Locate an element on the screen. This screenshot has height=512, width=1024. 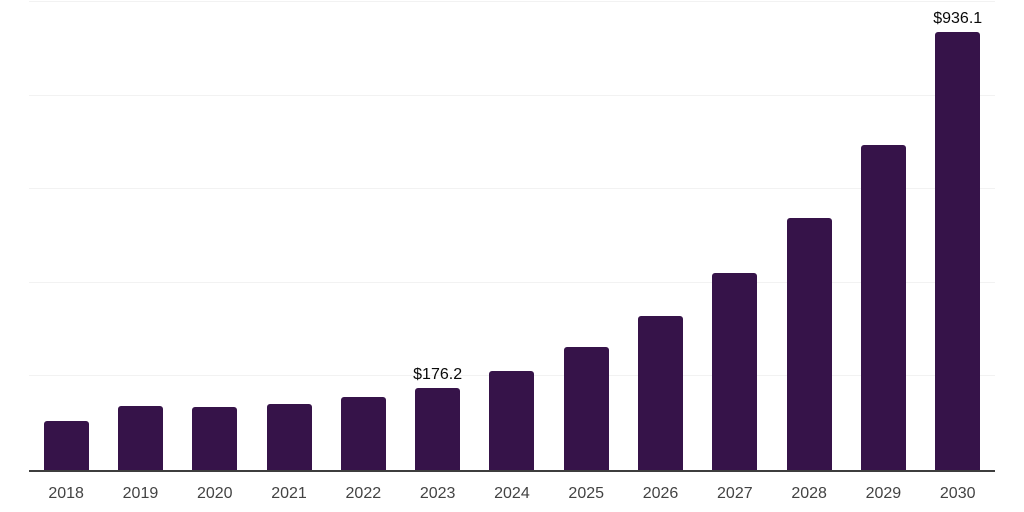
x-tick-label-2020: 2020 is located at coordinates (214, 493).